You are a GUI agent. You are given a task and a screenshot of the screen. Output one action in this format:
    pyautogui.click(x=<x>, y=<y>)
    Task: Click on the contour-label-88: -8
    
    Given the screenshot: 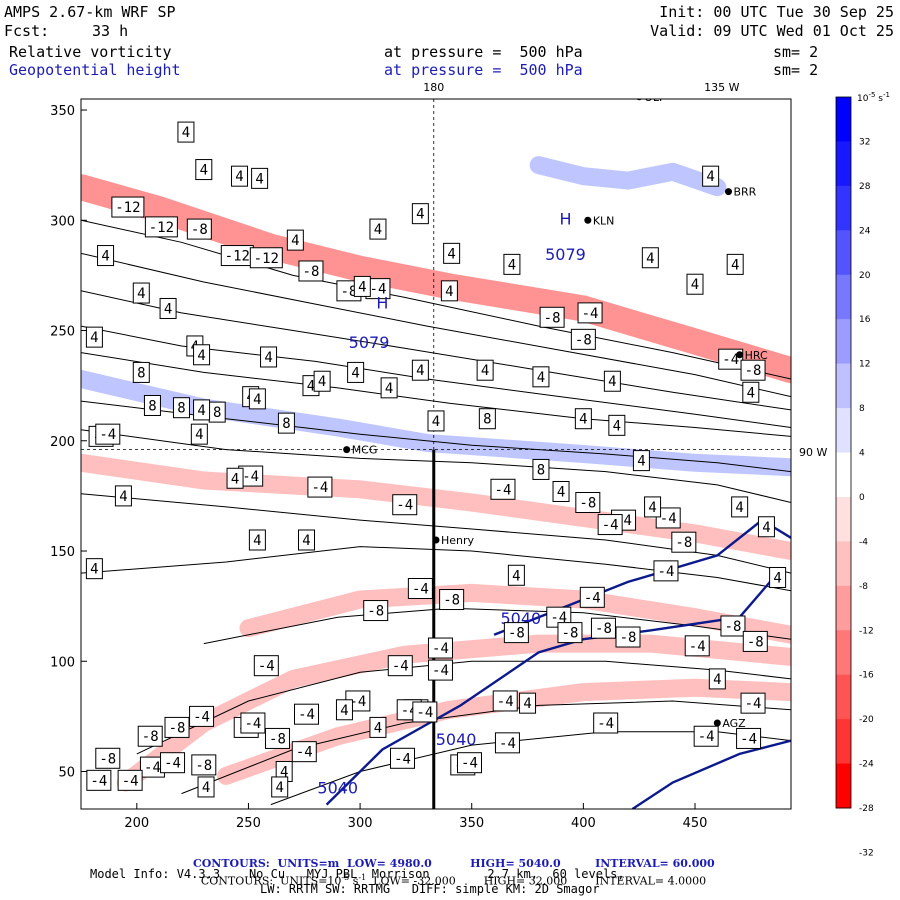 What is the action you would take?
    pyautogui.click(x=603, y=629)
    